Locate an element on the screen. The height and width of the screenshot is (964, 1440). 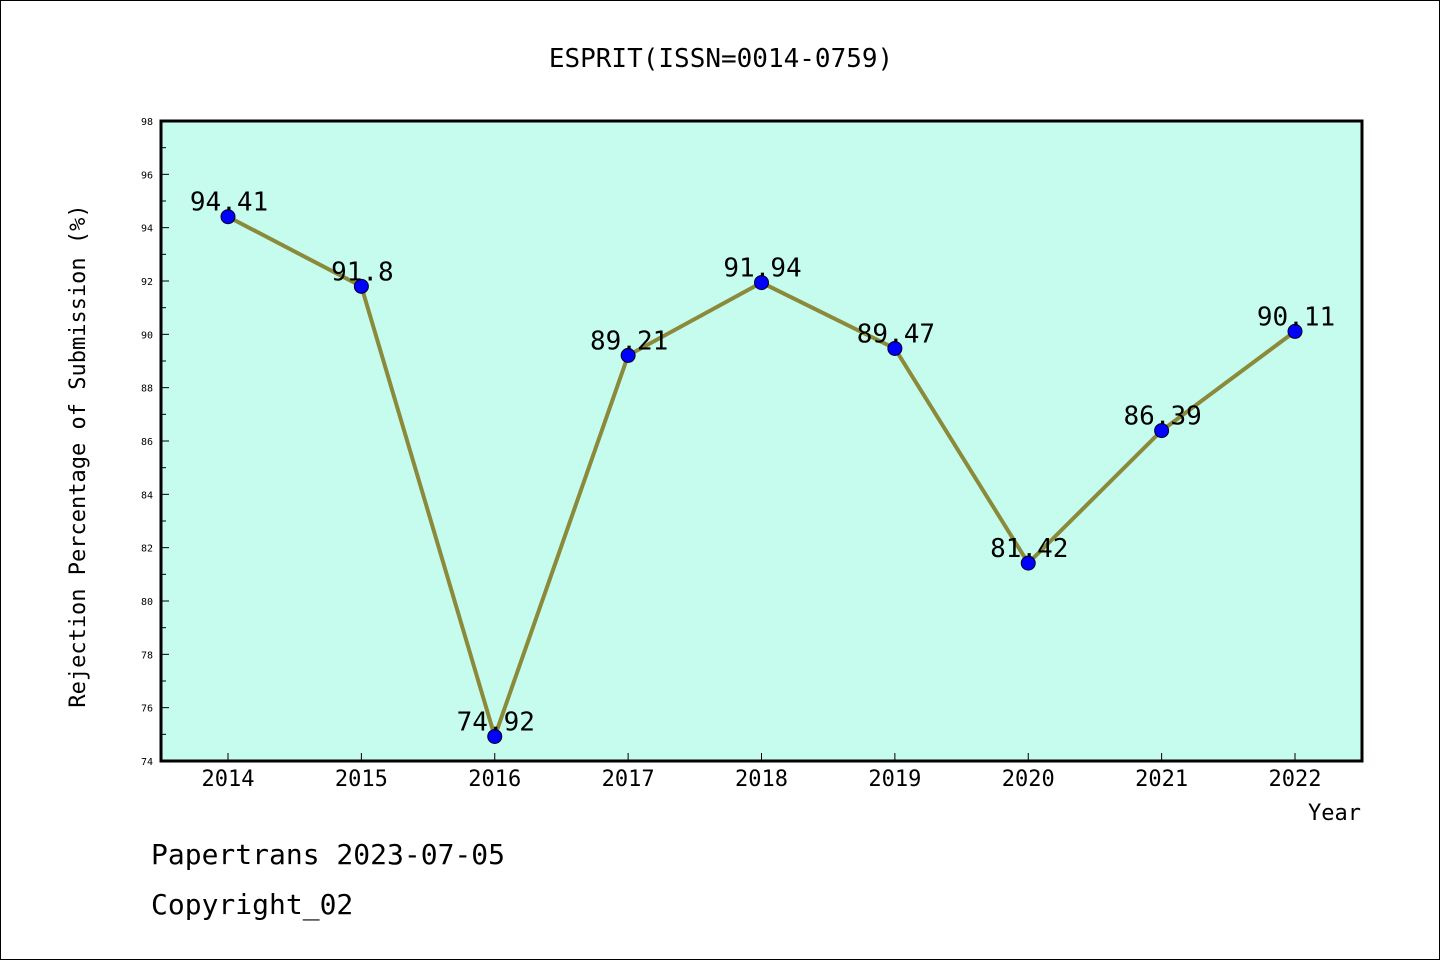
y-tick-label: 86 is located at coordinates (147, 442).